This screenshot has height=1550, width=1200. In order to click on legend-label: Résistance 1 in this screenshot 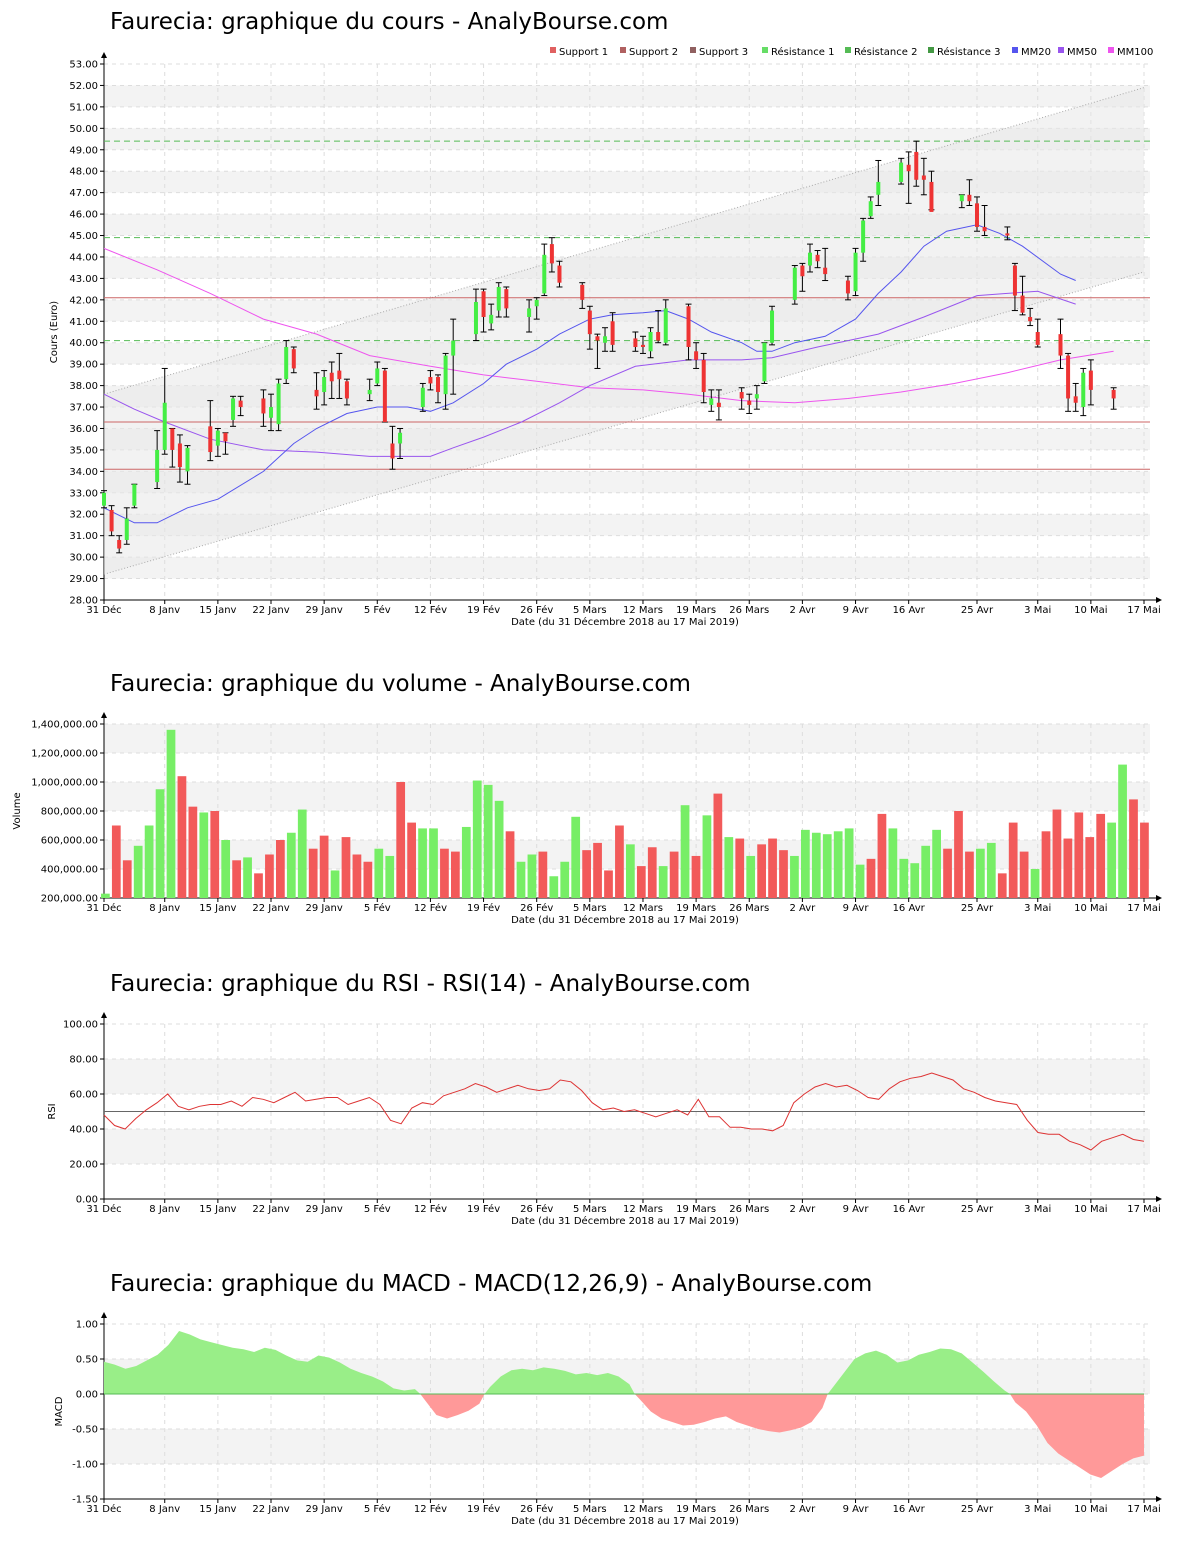, I will do `click(802, 52)`.